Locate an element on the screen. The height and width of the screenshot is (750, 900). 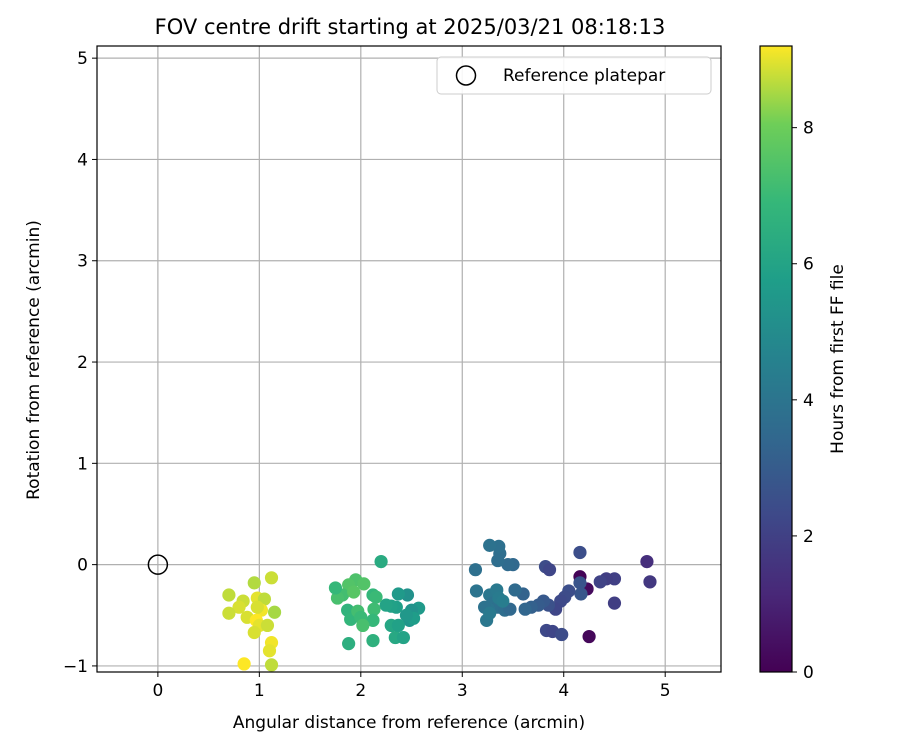
y-tick-label: −1 is located at coordinates (75, 667).